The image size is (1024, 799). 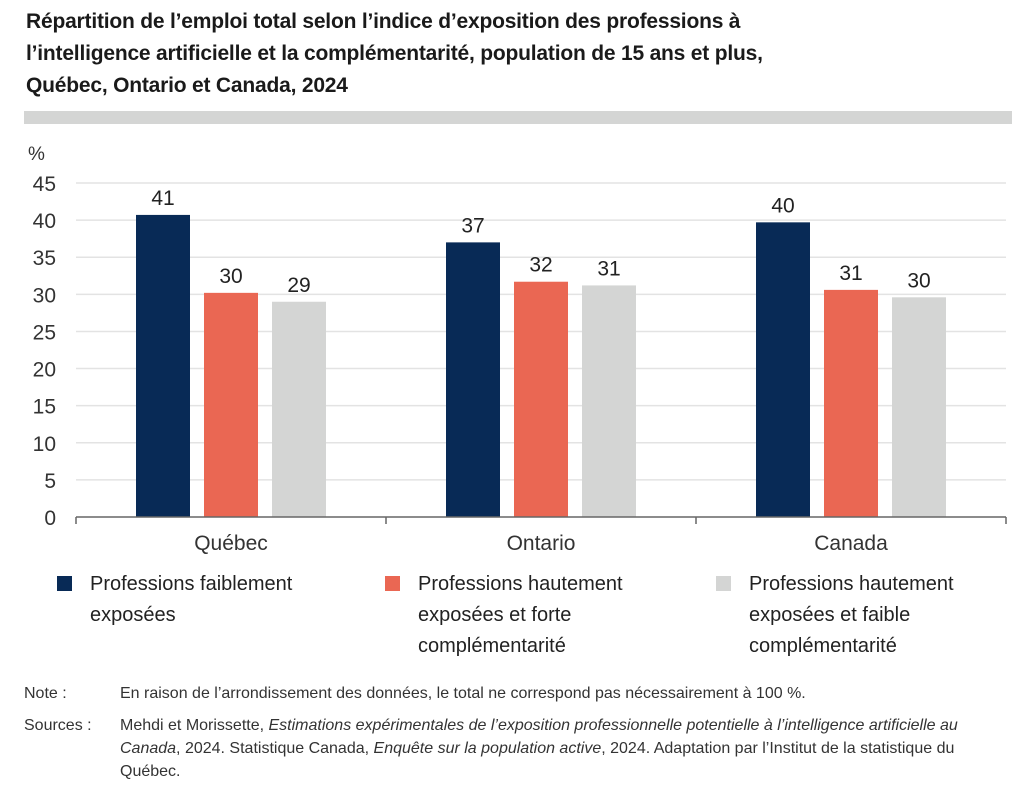 I want to click on legend-item: Professions faiblement exposées, so click(x=174, y=600).